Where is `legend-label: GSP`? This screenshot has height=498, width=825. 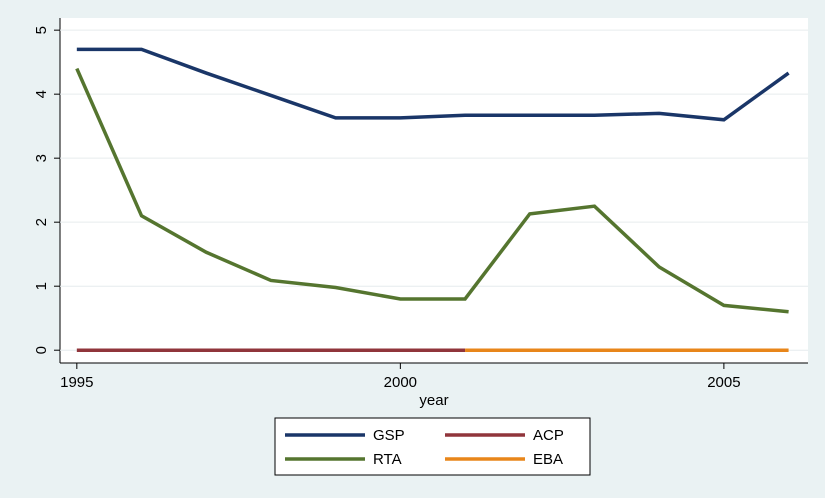 legend-label: GSP is located at coordinates (389, 435).